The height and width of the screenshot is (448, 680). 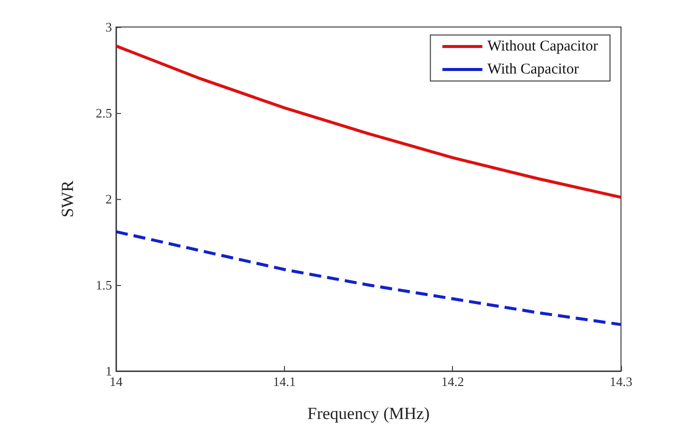 What do you see at coordinates (542, 46) in the screenshot?
I see `legend-label: Without Capacitor` at bounding box center [542, 46].